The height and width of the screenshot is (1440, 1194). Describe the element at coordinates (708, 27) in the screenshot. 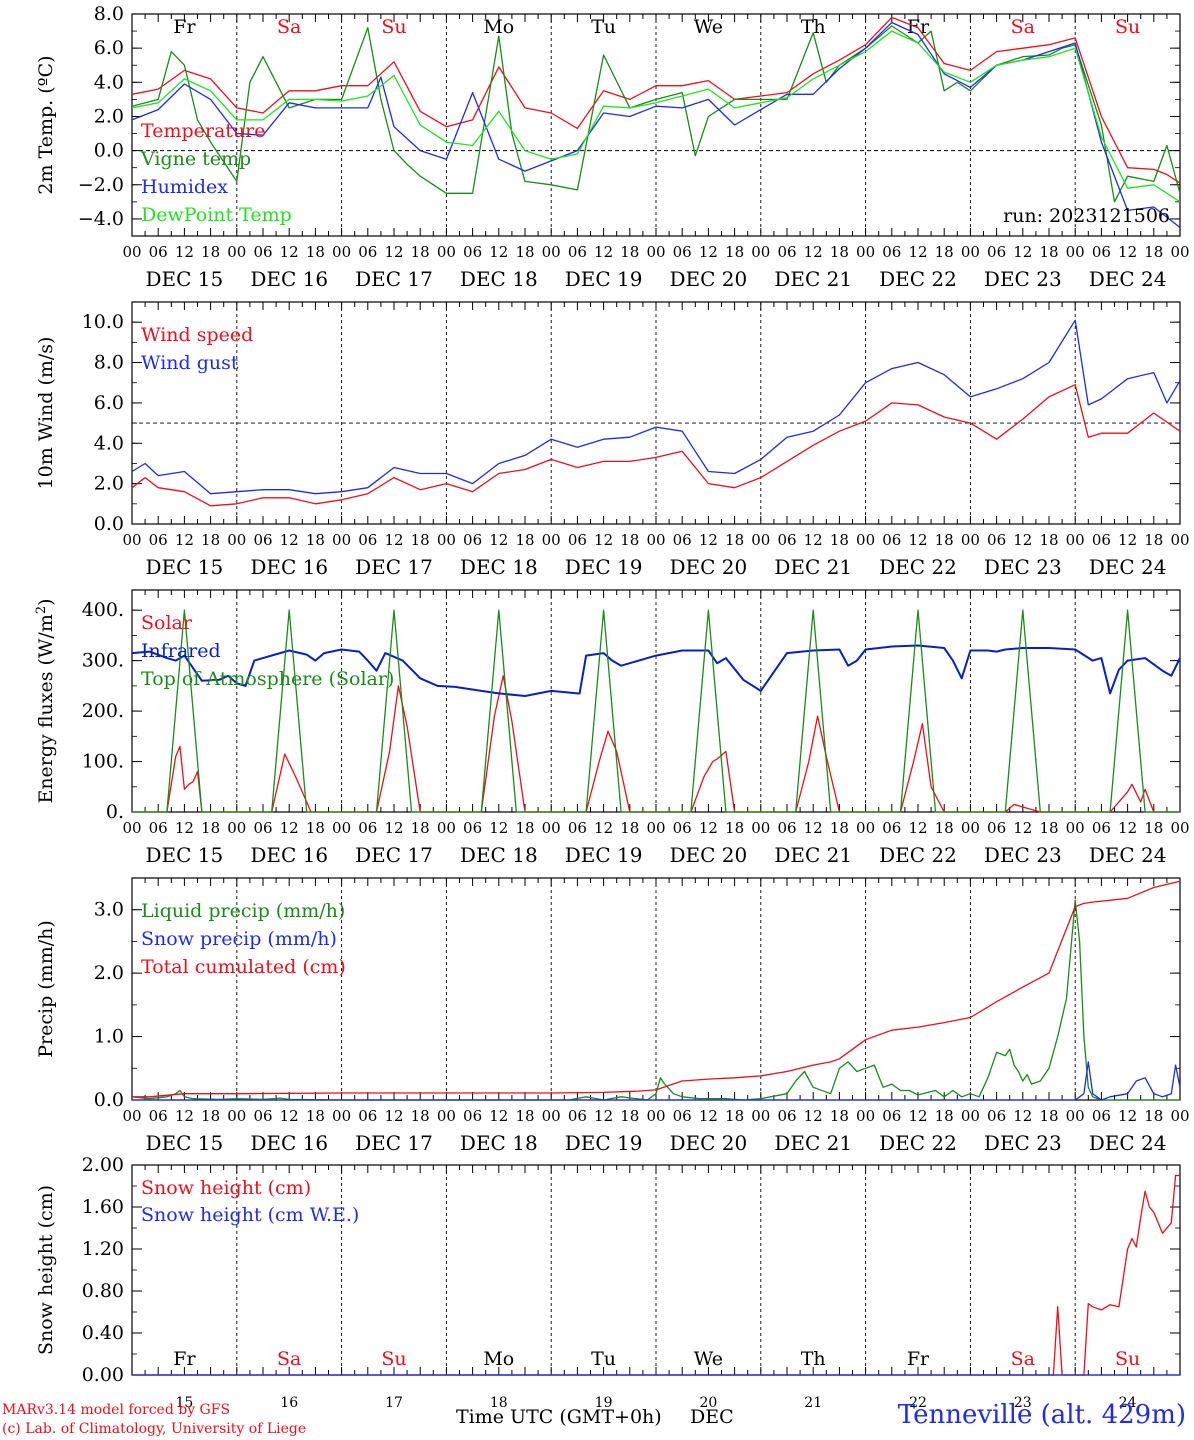

I see `day-label: We` at that location.